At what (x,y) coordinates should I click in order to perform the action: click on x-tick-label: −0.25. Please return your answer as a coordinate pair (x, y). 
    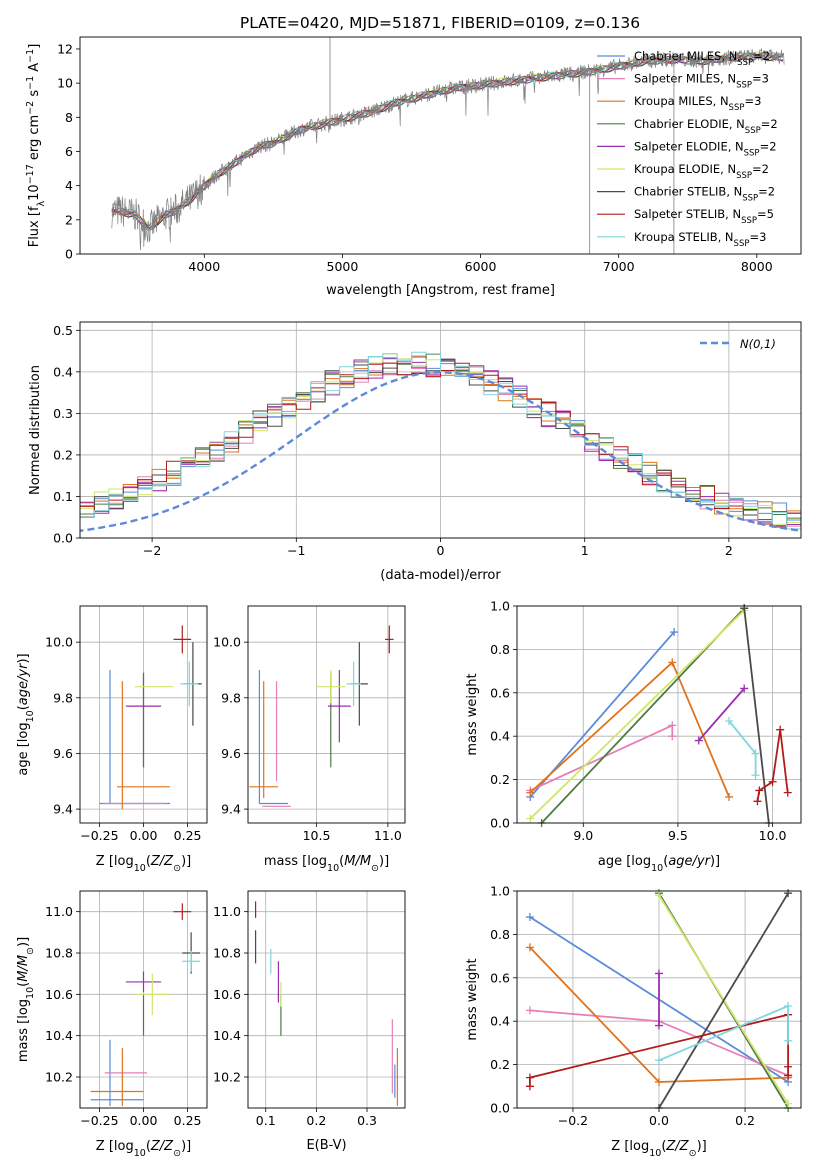
    Looking at the image, I should click on (99, 835).